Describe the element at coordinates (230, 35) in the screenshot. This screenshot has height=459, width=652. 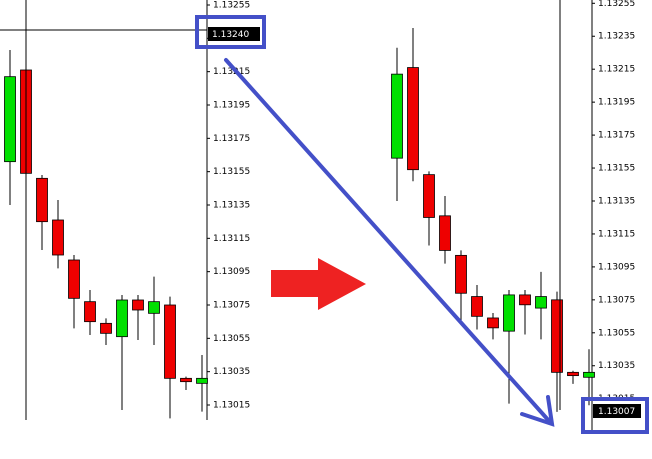
I see `price-label: 1.13240` at that location.